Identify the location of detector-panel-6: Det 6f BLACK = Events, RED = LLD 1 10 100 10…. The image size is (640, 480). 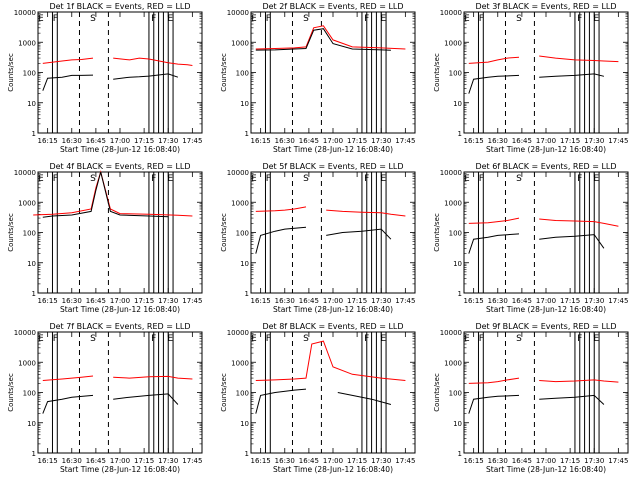
(531, 238).